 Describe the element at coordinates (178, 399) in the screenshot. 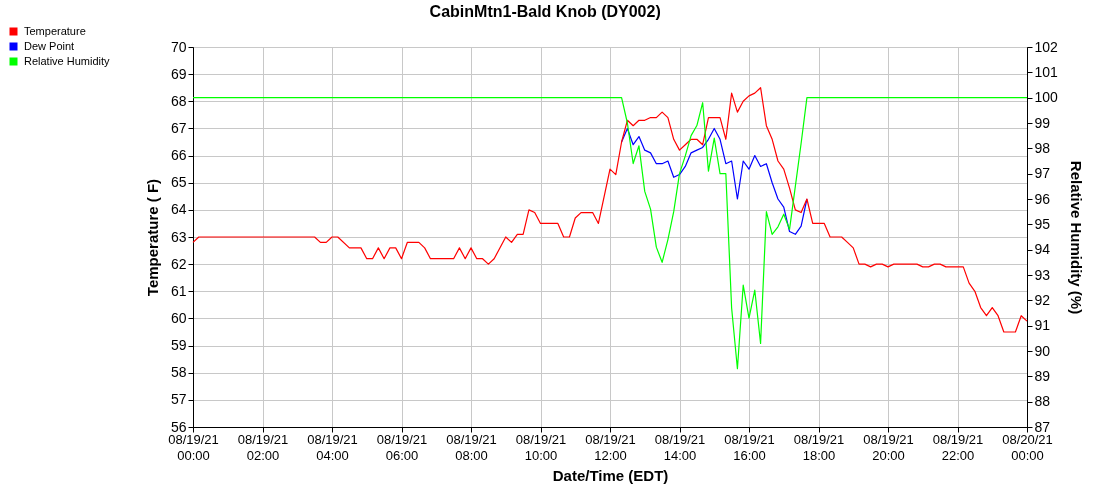

I see `y-tick-label: 57` at that location.